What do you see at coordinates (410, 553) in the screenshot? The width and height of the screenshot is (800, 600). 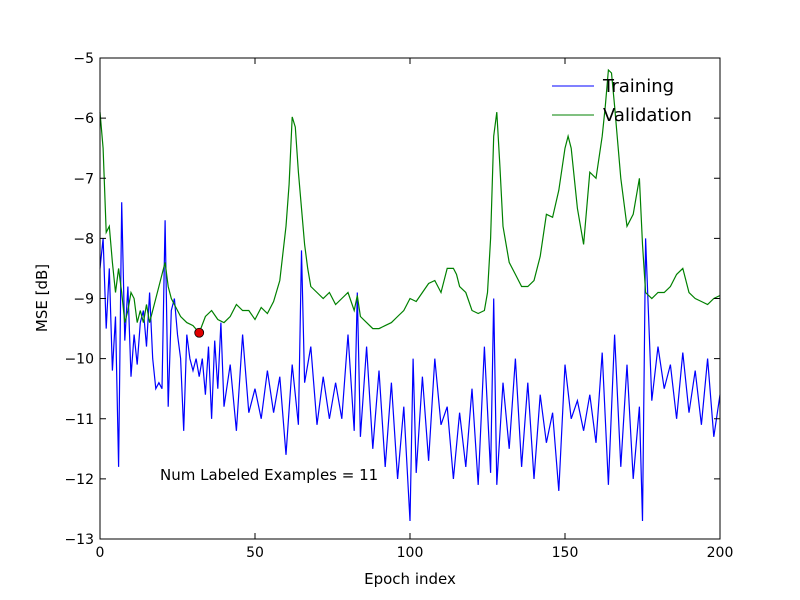 I see `x-tick-label: 100` at bounding box center [410, 553].